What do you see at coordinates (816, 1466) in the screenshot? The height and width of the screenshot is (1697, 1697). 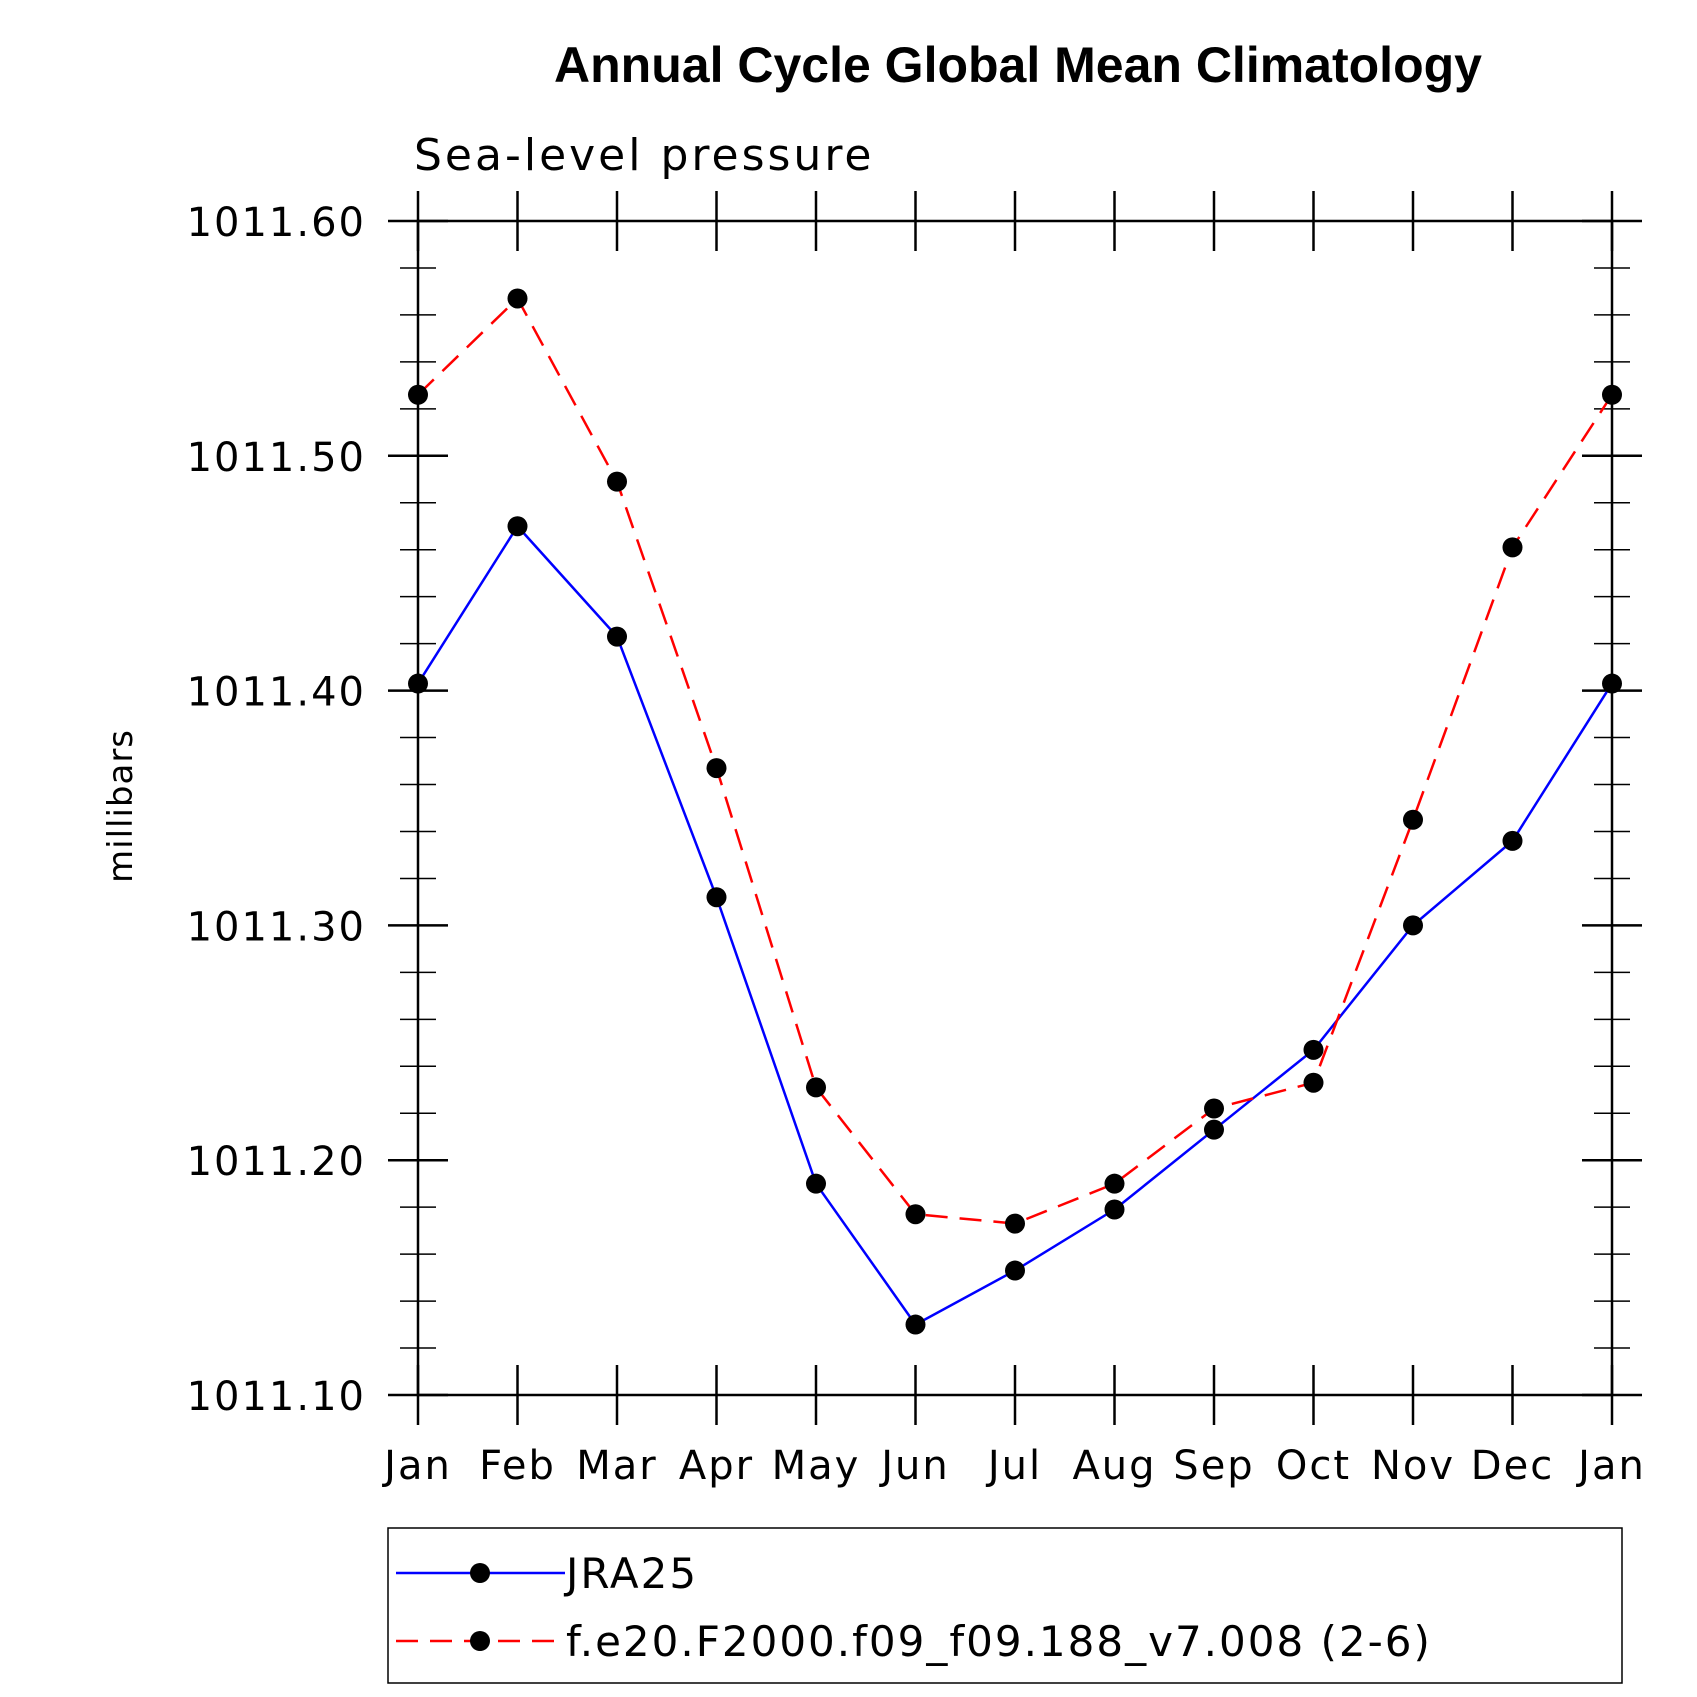 I see `x-tick-label: May` at bounding box center [816, 1466].